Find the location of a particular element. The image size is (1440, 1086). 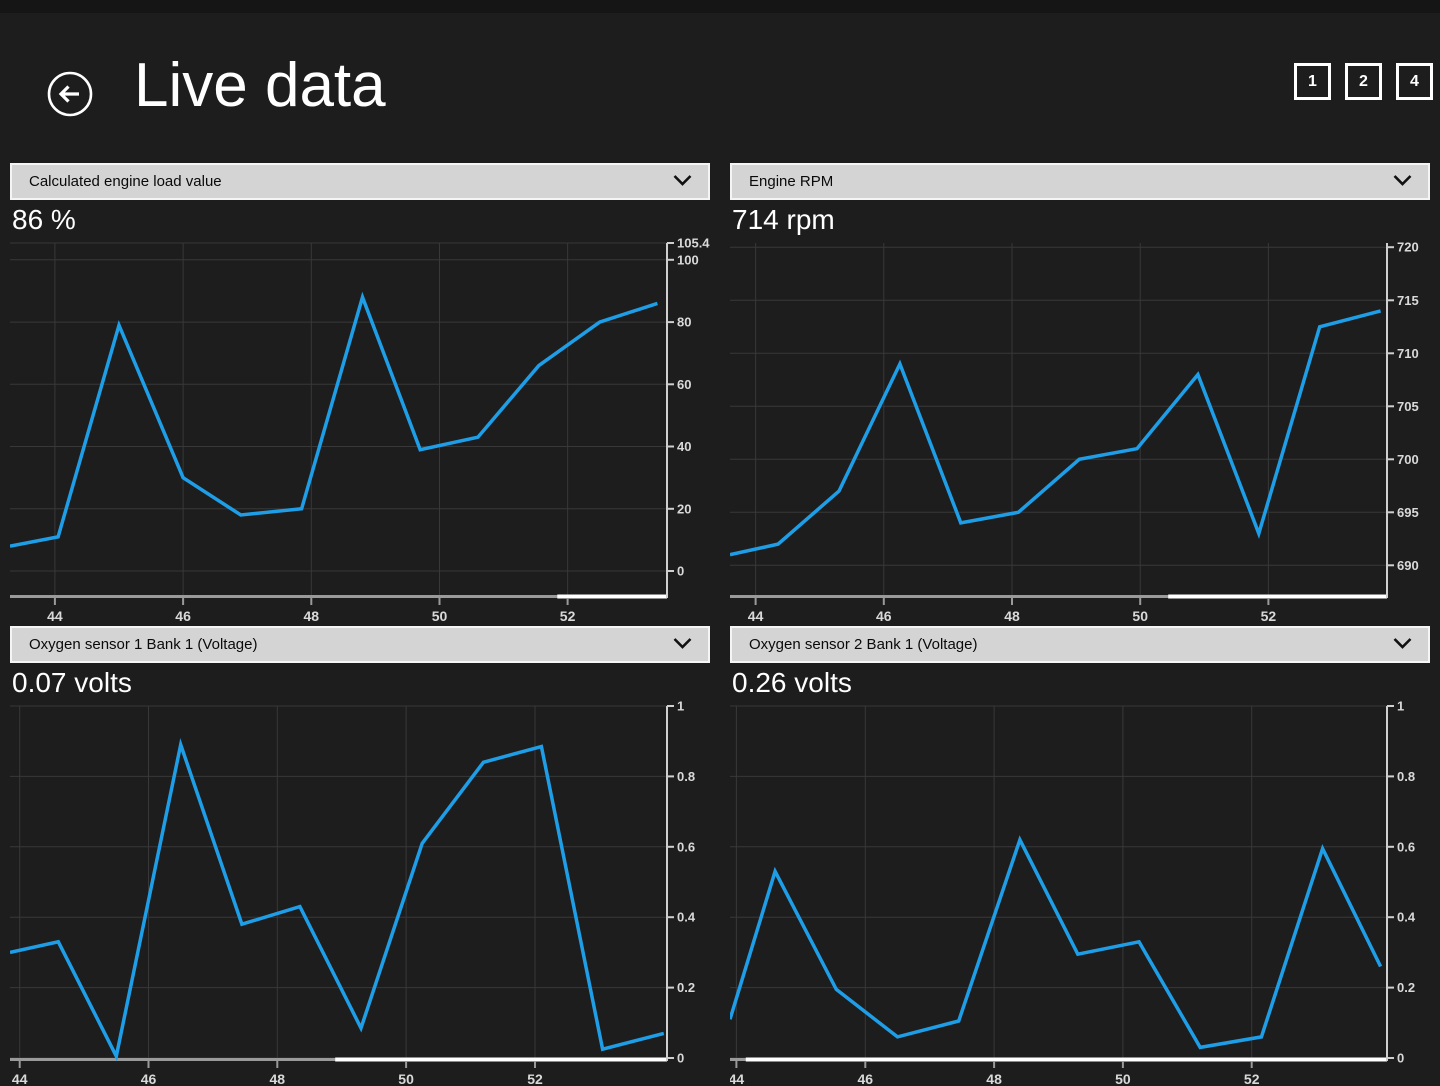

current-value-o2-sensor-2: 0.26 volts is located at coordinates (792, 682).